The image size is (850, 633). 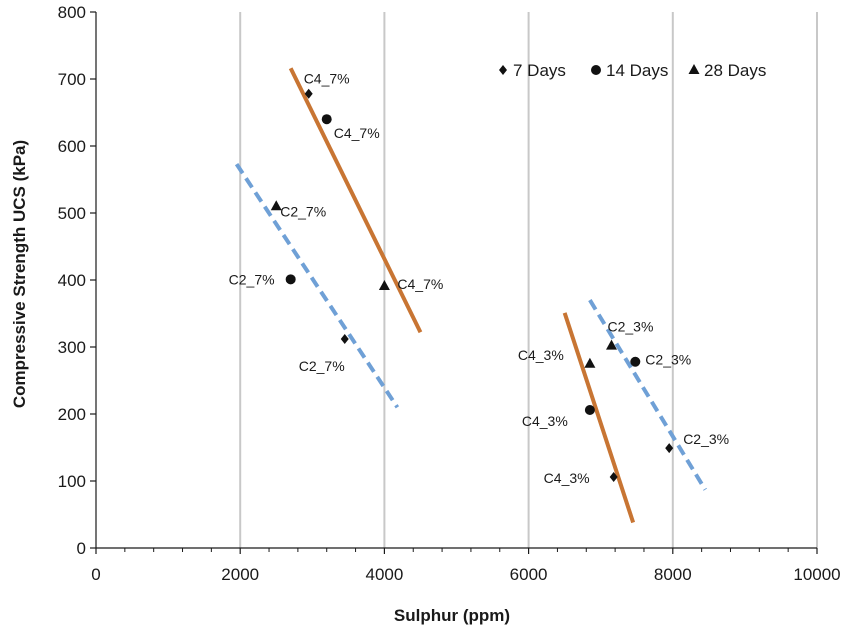 I want to click on y-tick-label: 800, so click(x=72, y=12).